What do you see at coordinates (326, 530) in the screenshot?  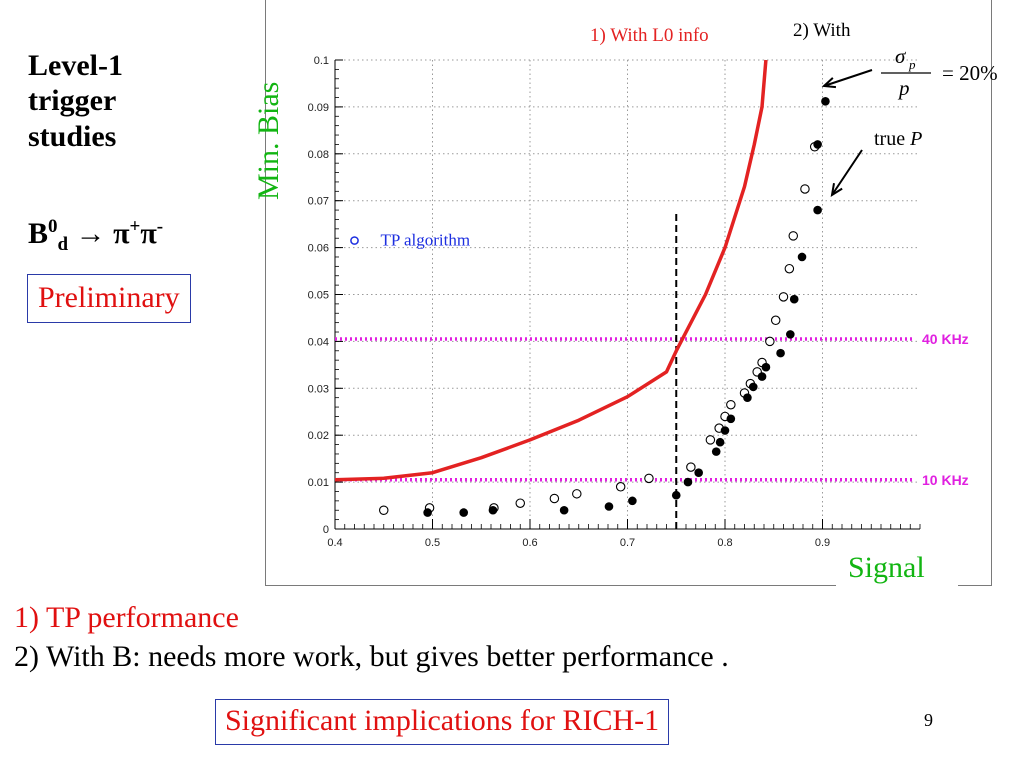 I see `y-tick-label: 0` at bounding box center [326, 530].